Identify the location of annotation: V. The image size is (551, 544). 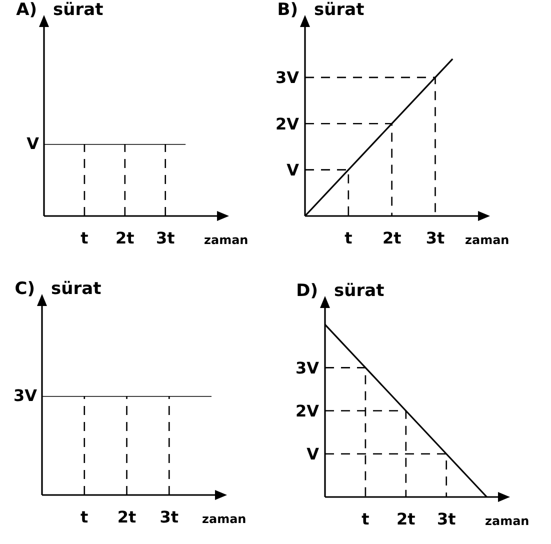
(32, 144).